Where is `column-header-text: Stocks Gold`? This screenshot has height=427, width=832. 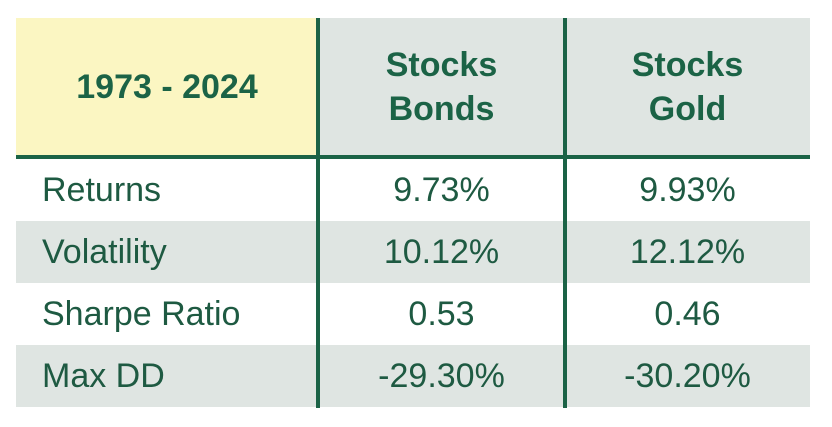
column-header-text: Stocks Gold is located at coordinates (688, 87).